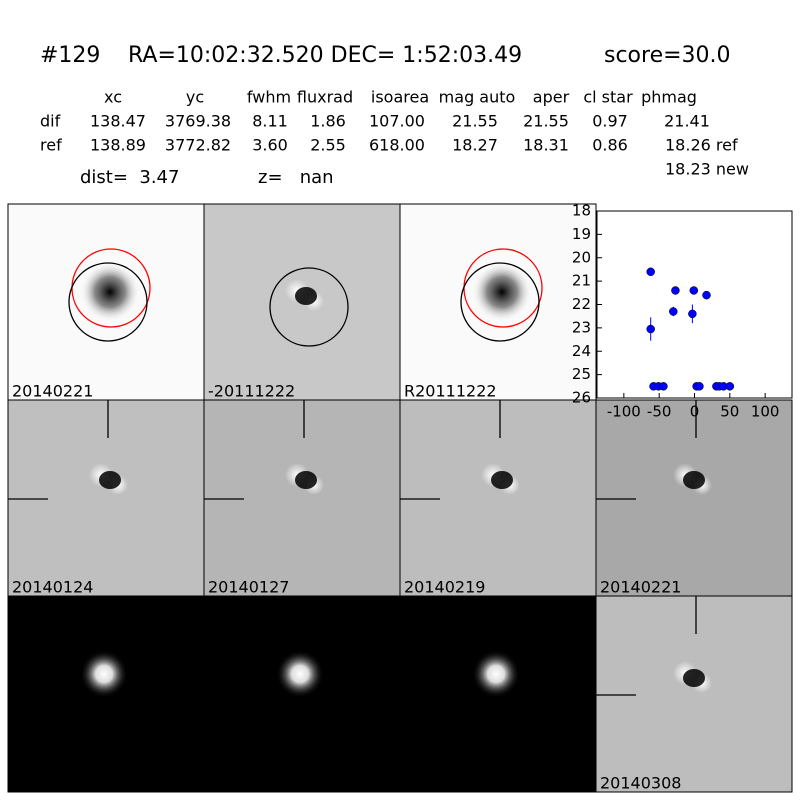  I want to click on cell: 3769.38, so click(198, 121).